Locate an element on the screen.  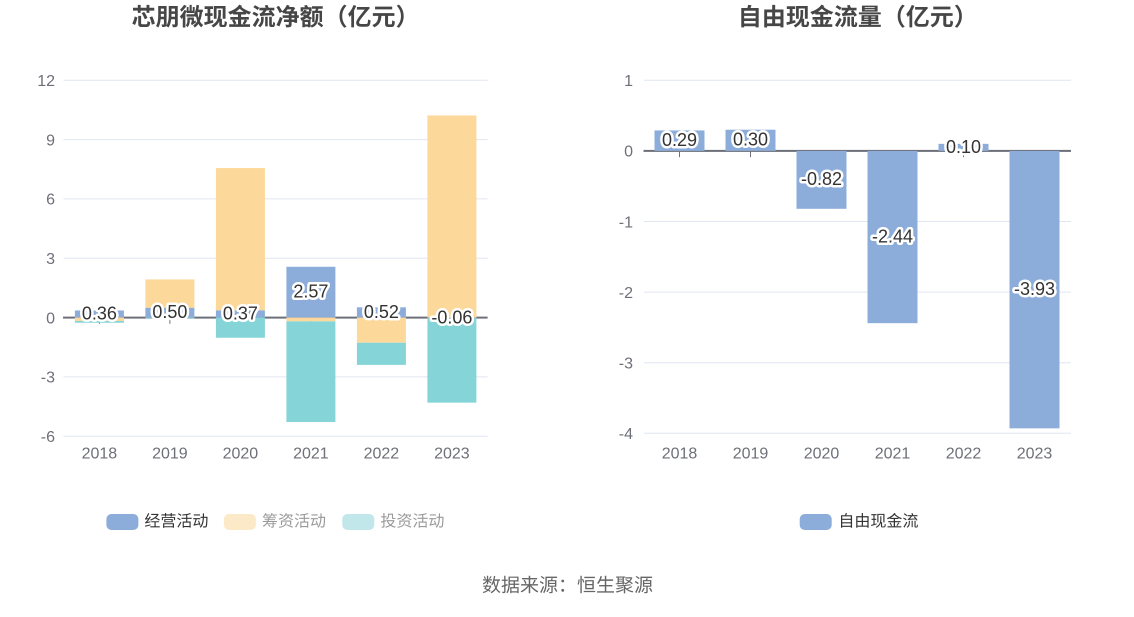
svg-text: 2.57 is located at coordinates (310, 292).